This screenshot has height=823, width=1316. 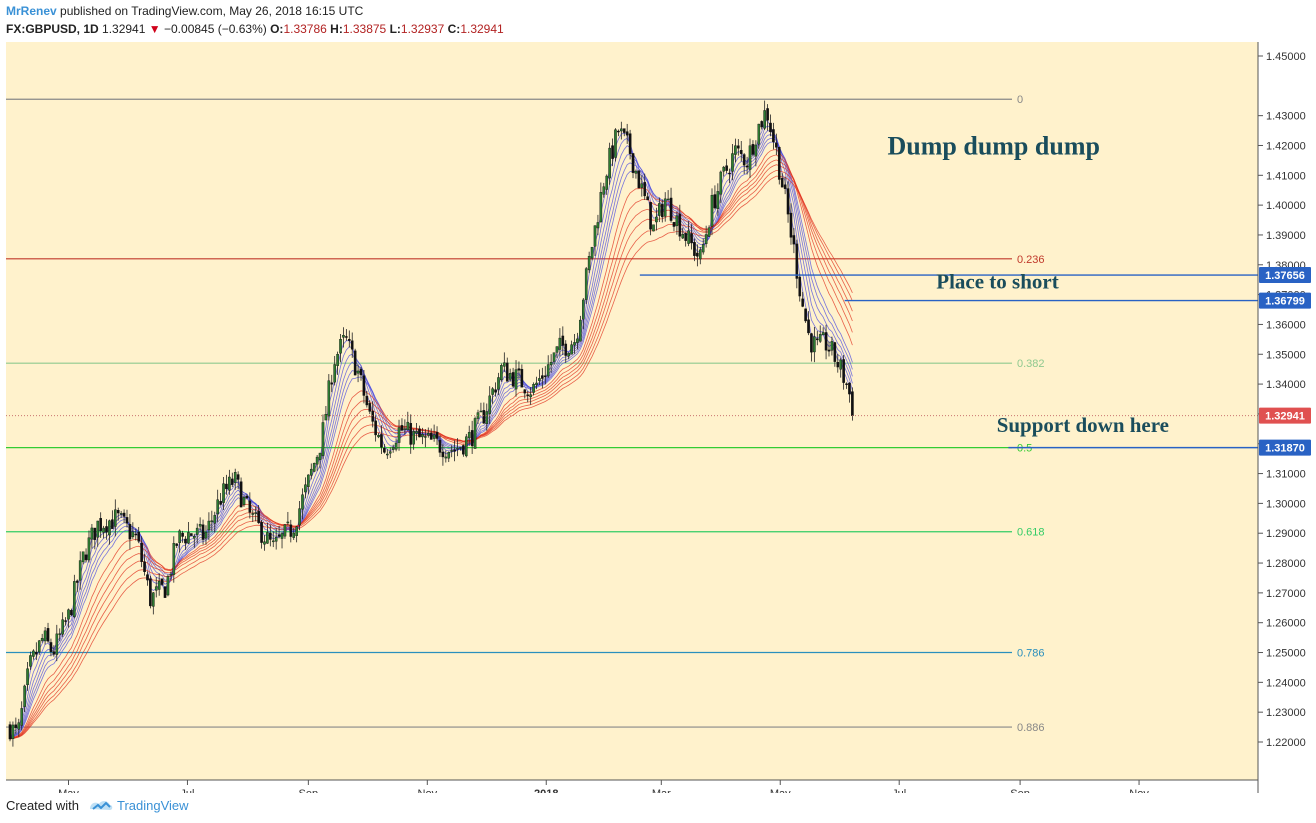 I want to click on tradingview-logo-icon, so click(x=101, y=805).